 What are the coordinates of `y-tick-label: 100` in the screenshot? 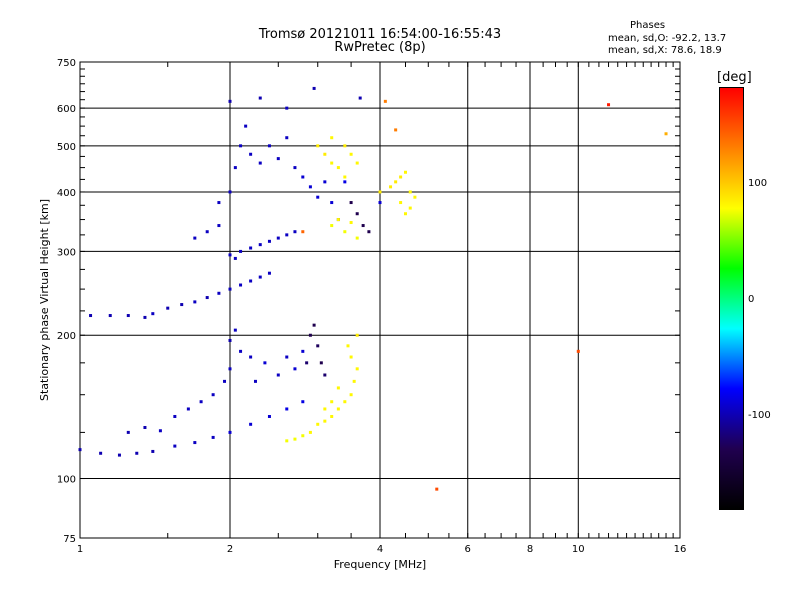 It's located at (66, 480).